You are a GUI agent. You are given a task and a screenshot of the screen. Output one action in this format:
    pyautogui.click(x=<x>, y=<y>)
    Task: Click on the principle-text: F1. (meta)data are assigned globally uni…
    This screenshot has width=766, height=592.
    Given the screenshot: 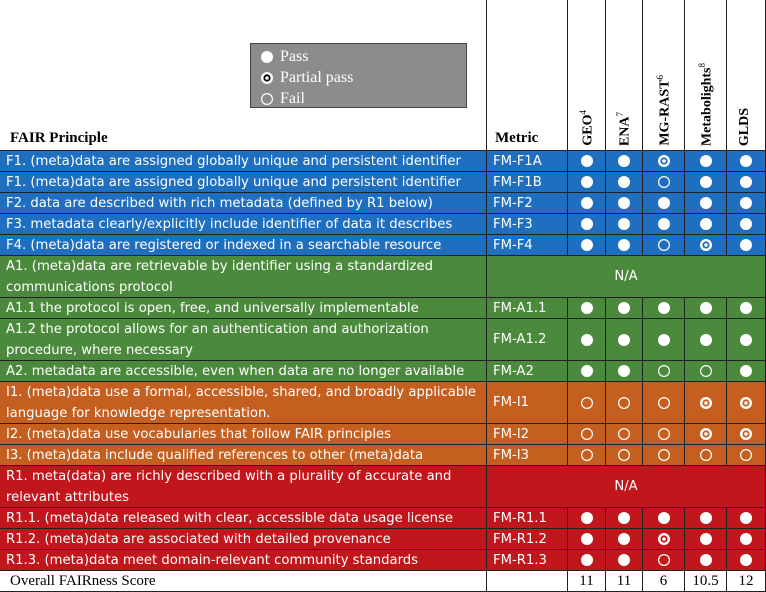 What is the action you would take?
    pyautogui.click(x=233, y=161)
    